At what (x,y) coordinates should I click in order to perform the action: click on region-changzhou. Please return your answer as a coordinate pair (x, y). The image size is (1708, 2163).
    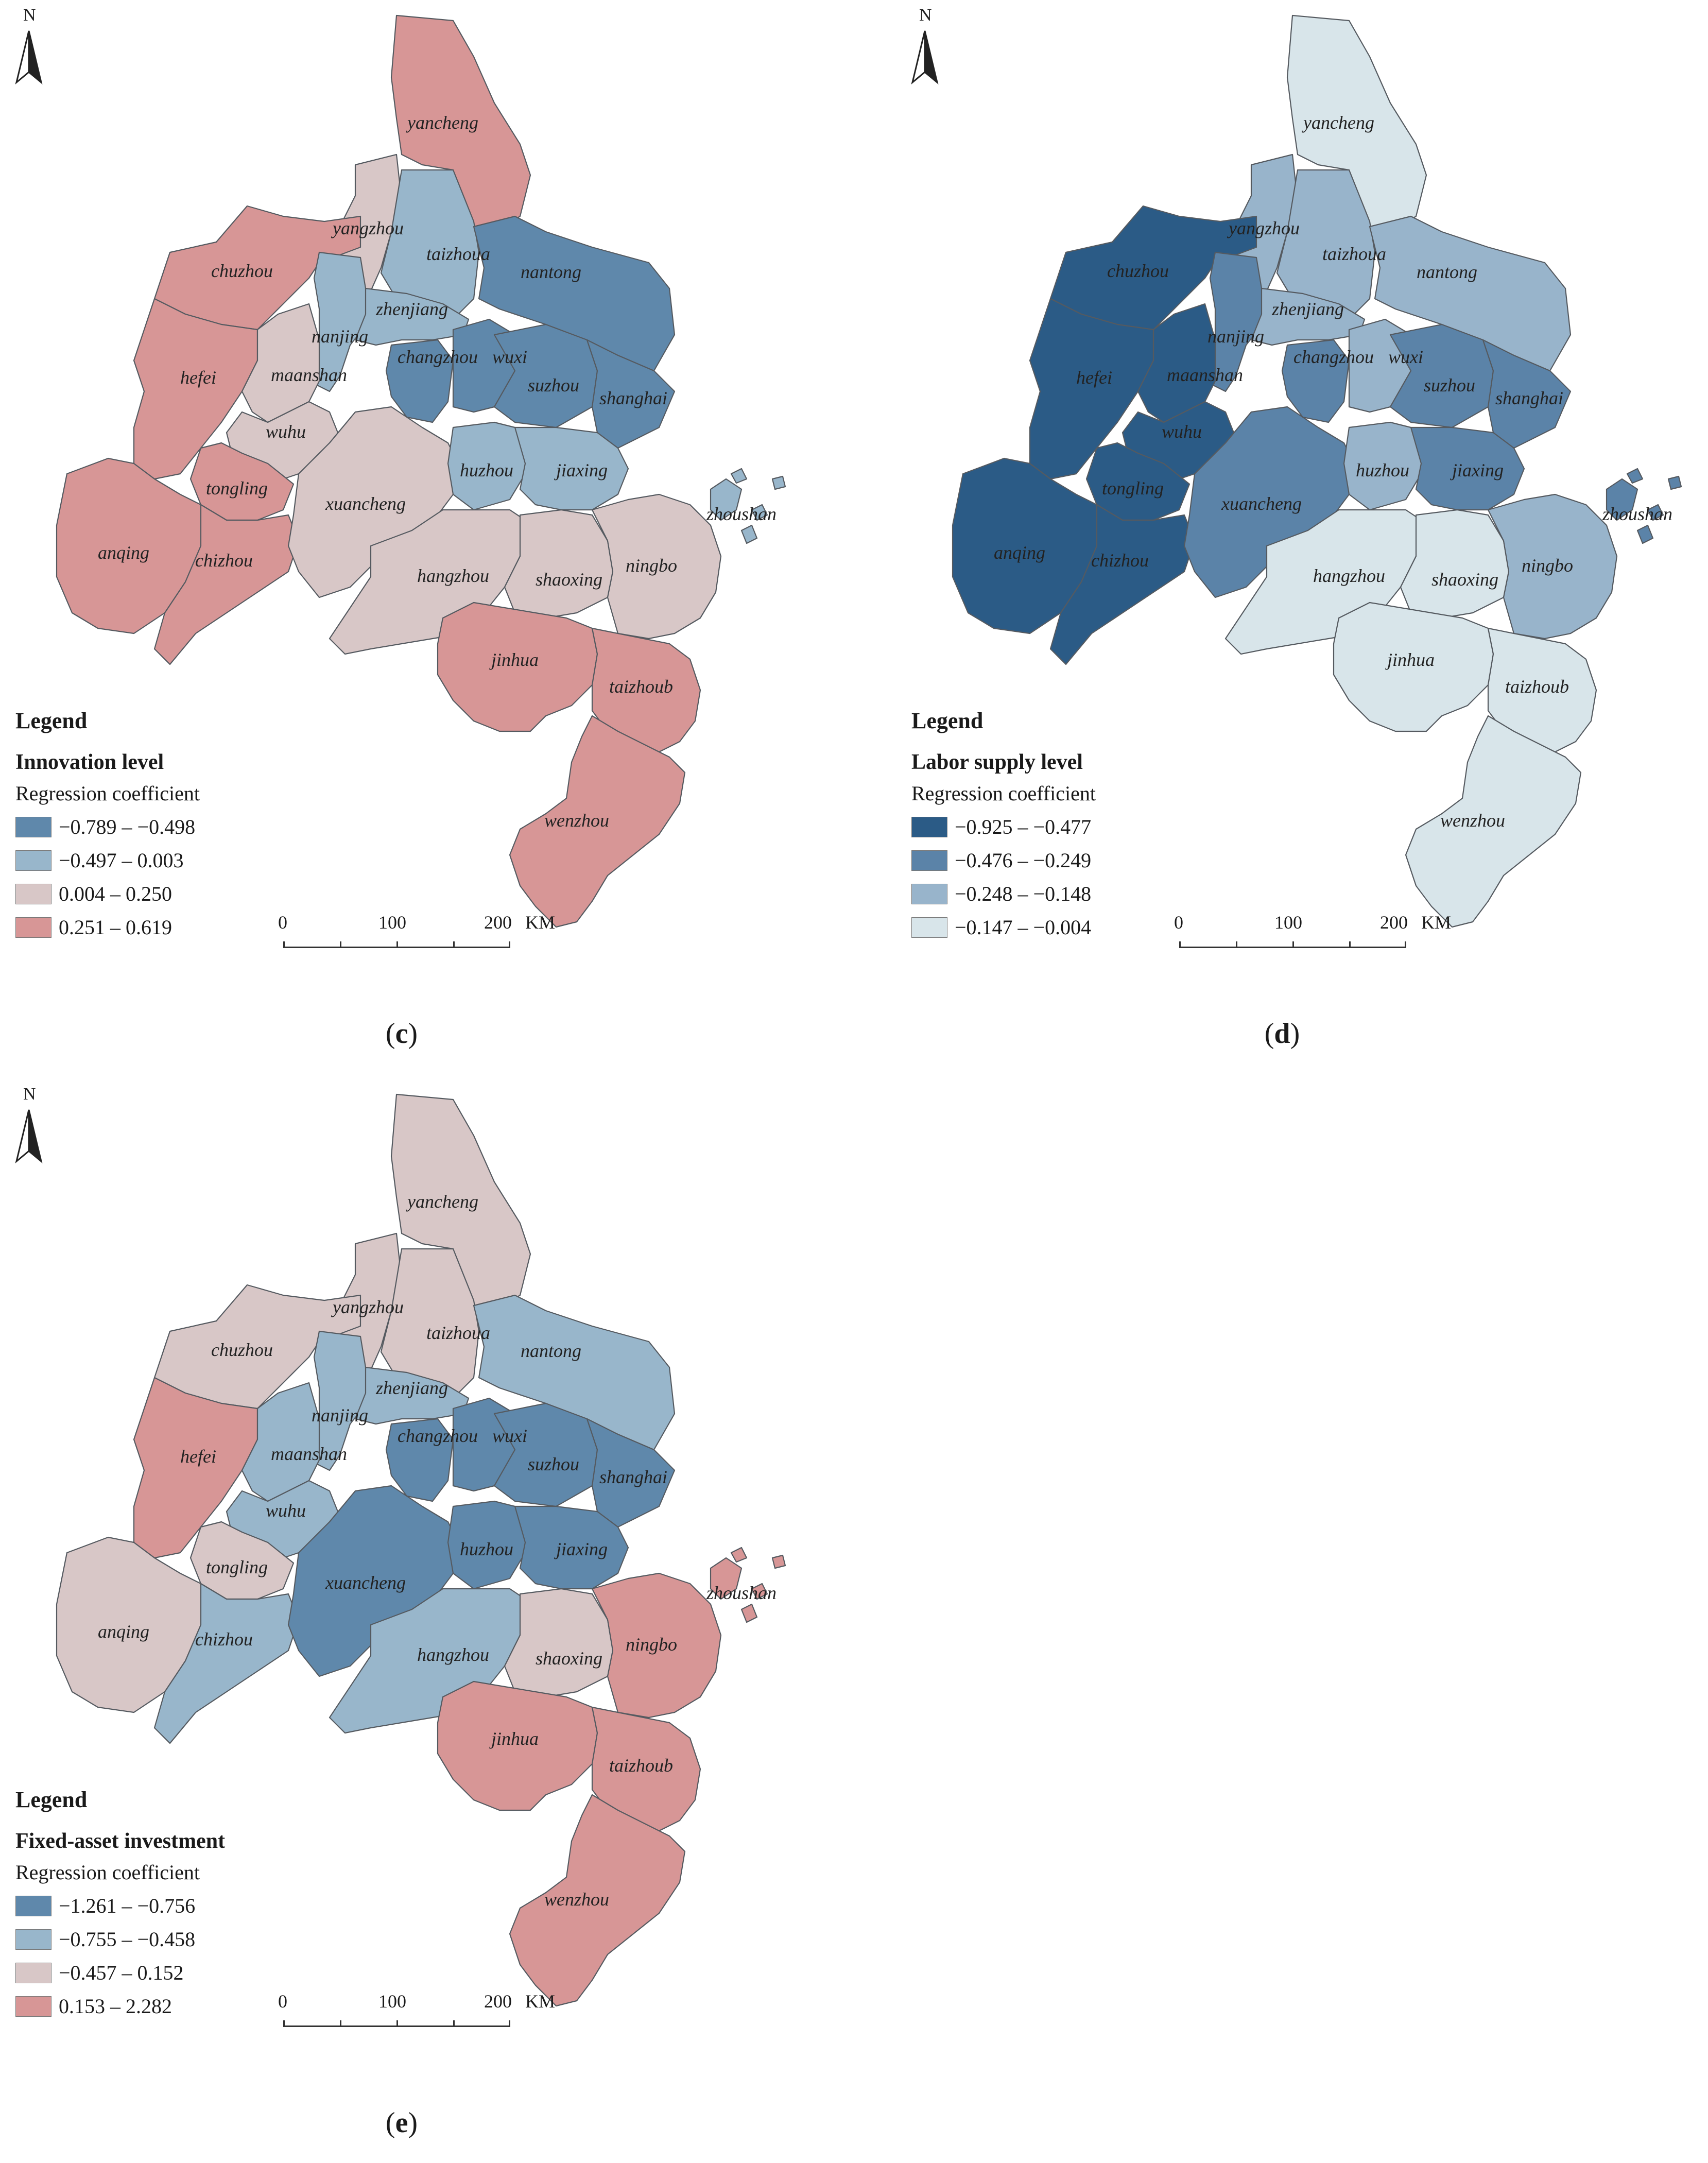
    Looking at the image, I should click on (1315, 381).